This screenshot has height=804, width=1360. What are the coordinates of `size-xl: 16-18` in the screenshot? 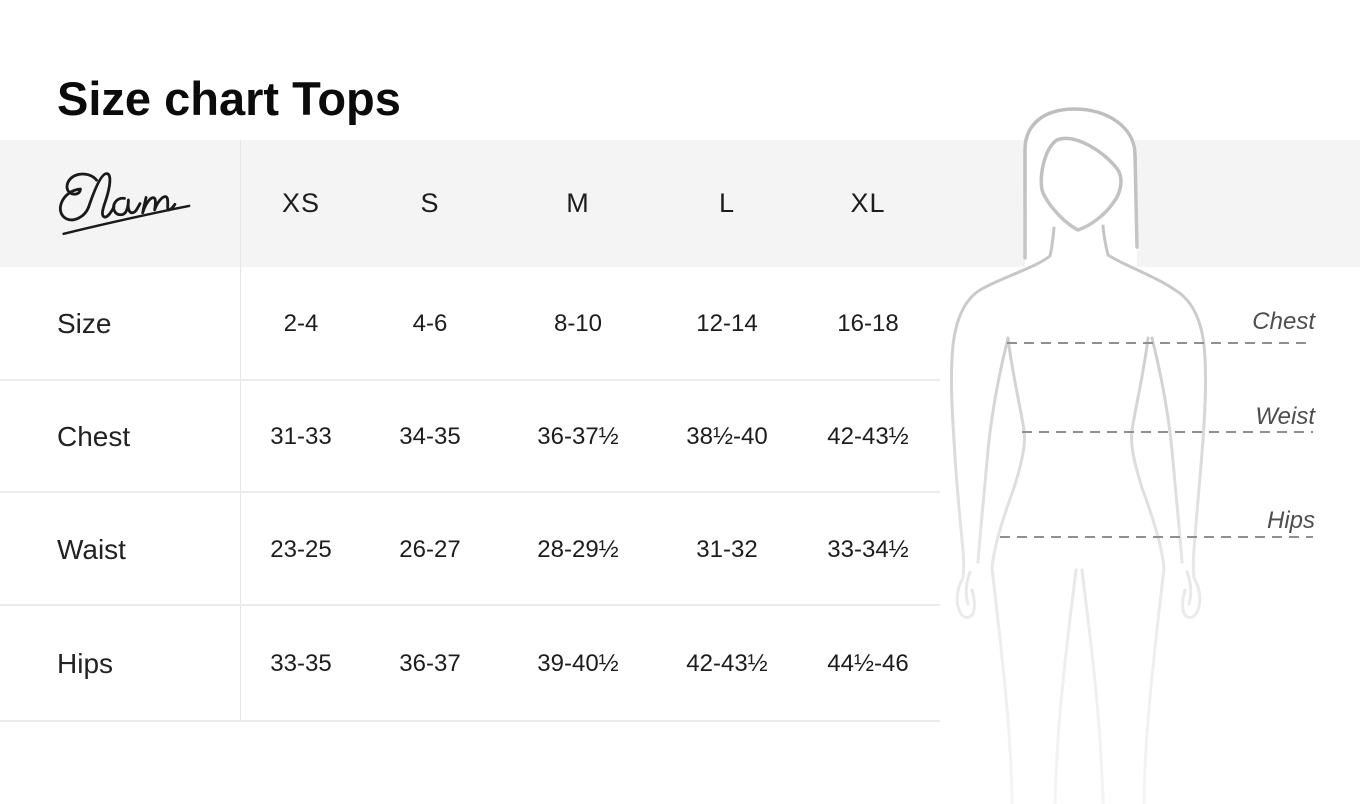 It's located at (868, 323).